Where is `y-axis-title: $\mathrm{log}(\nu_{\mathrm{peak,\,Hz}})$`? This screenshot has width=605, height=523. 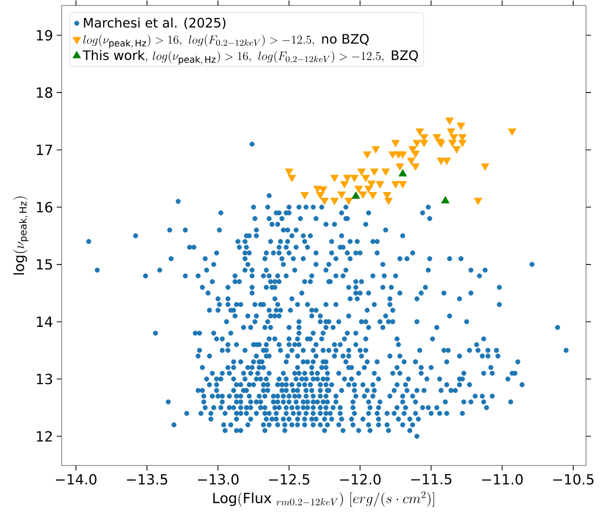 y-axis-title: $\mathrm{log}(\nu_{\mathrm{peak,\,Hz}})$ is located at coordinates (21, 235).